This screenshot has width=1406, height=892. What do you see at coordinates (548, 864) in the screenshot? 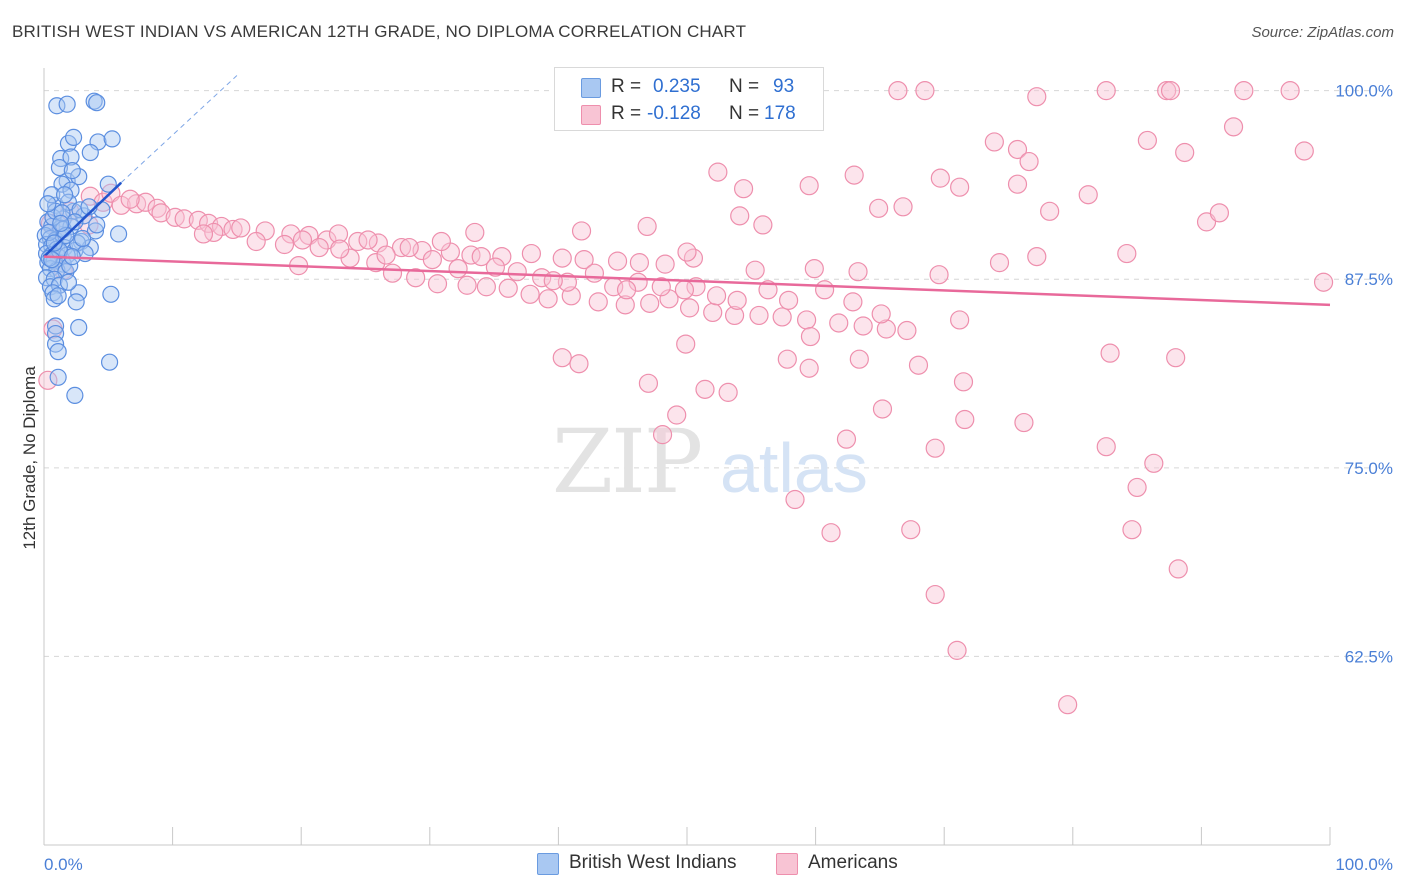
I see `blue-swatch-icon` at bounding box center [548, 864].